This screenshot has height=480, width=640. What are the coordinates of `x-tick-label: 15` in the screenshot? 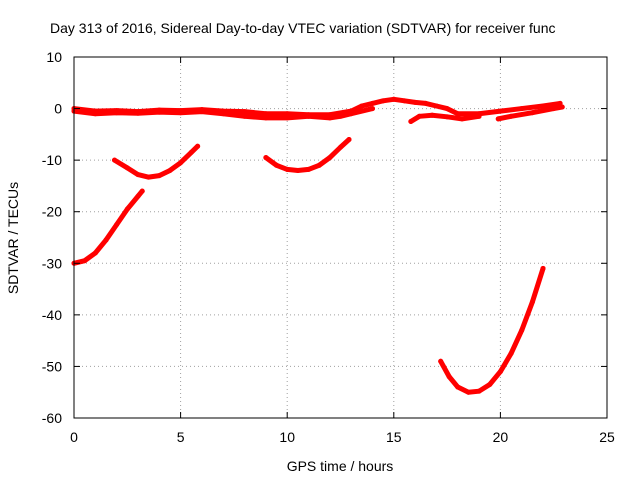 It's located at (394, 437).